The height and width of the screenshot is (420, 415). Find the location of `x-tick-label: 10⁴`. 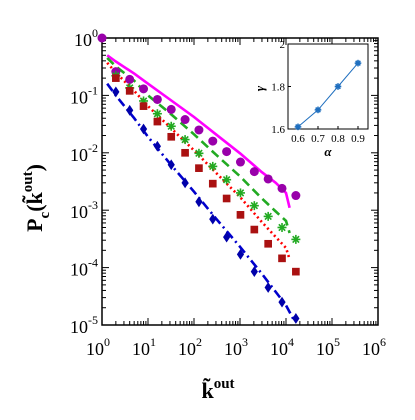

x-tick-label: 10⁴ is located at coordinates (282, 347).